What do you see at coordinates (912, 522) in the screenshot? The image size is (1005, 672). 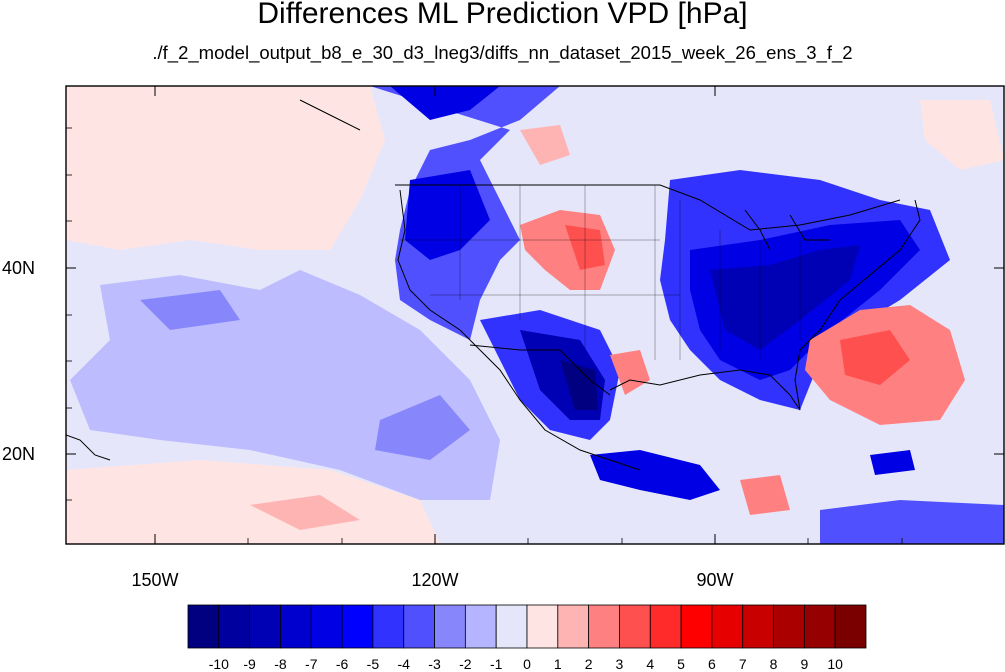 I see `caribbean-negative-patch` at bounding box center [912, 522].